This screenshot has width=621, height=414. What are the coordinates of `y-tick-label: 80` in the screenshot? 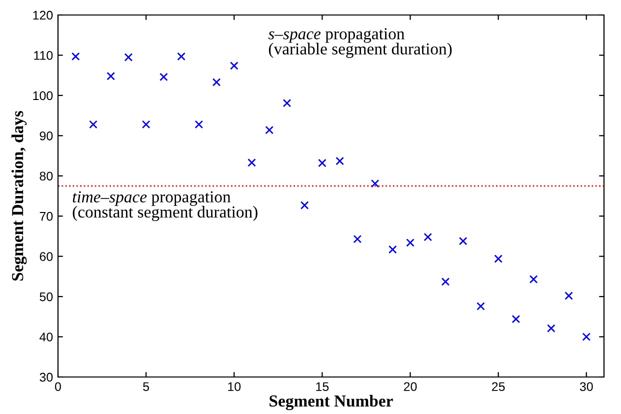 It's located at (46, 176).